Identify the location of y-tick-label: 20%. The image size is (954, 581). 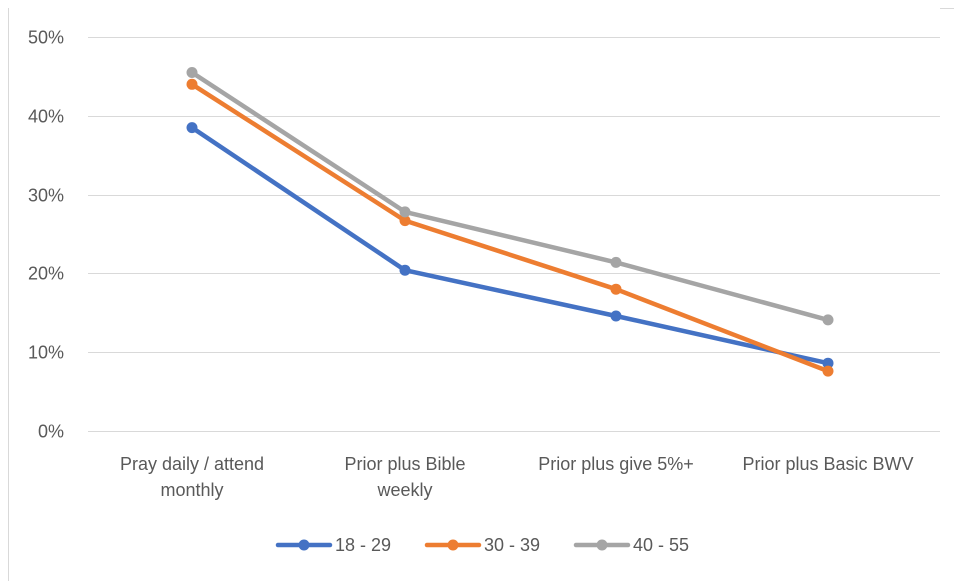
(46, 274).